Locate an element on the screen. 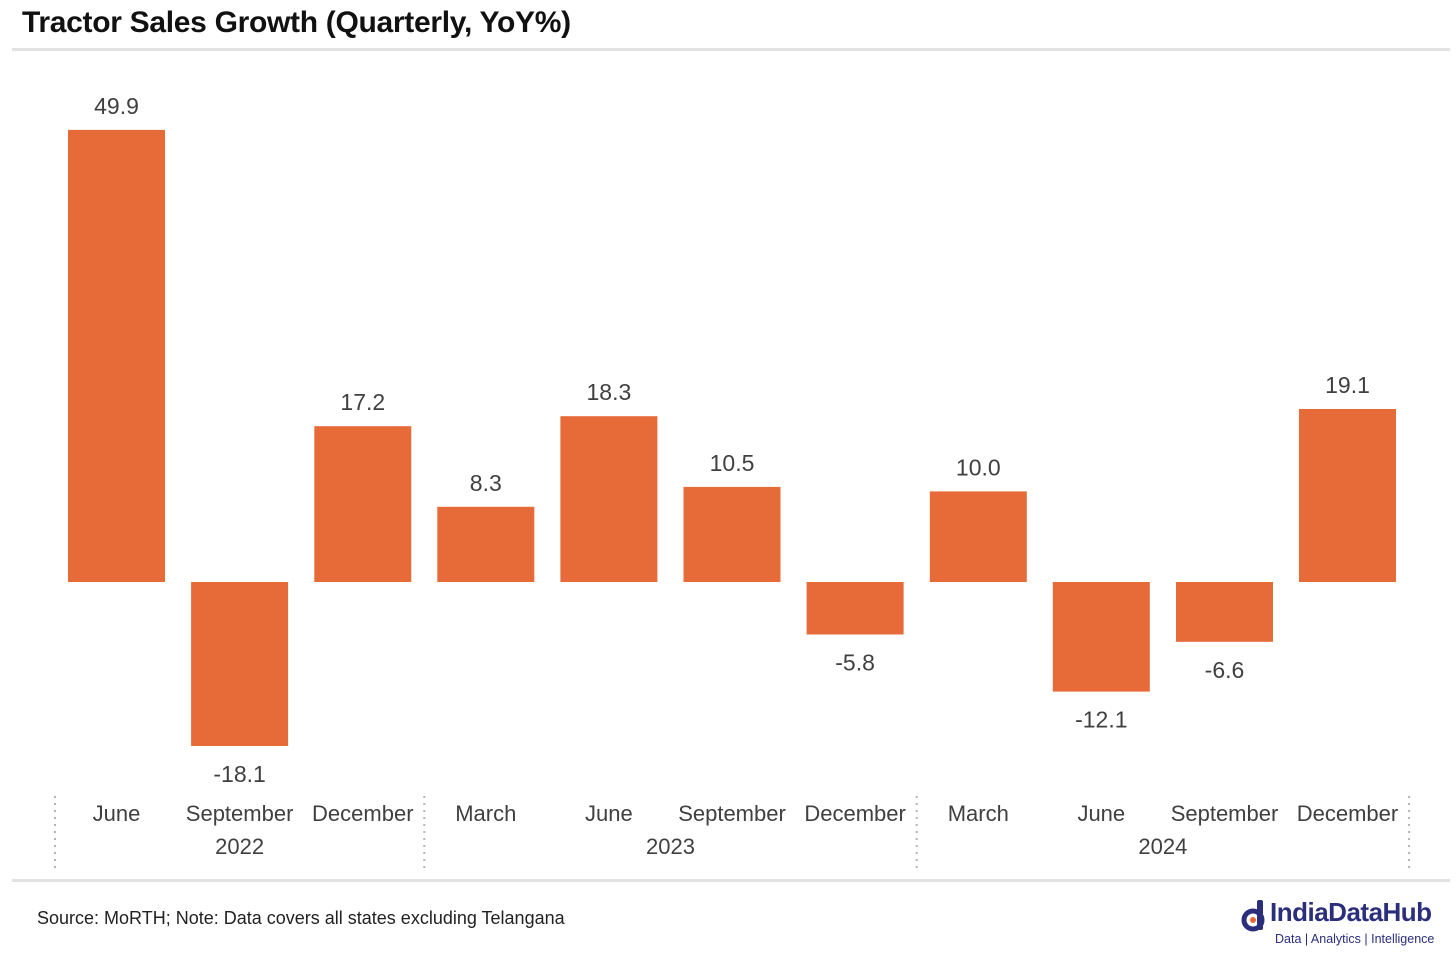 This screenshot has width=1456, height=955. data-label-8: 10.0 is located at coordinates (978, 467).